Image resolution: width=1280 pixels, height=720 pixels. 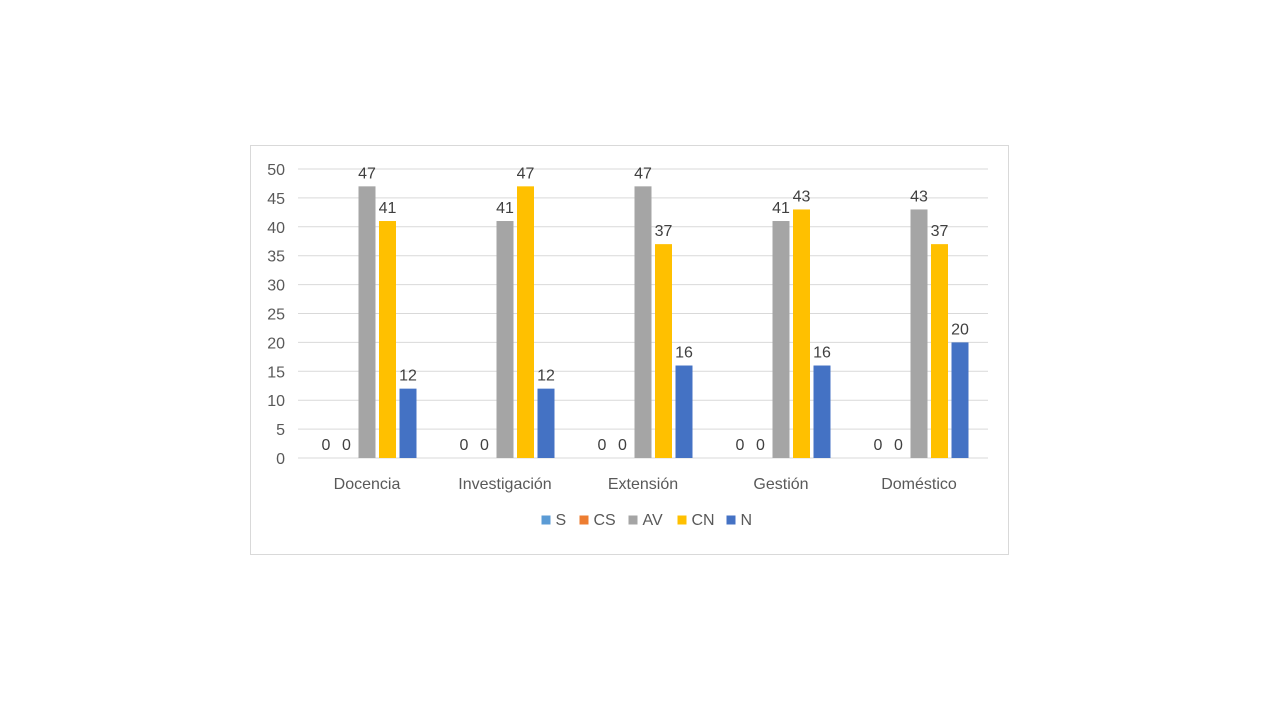 I want to click on y-tick-label: 40, so click(x=276, y=228).